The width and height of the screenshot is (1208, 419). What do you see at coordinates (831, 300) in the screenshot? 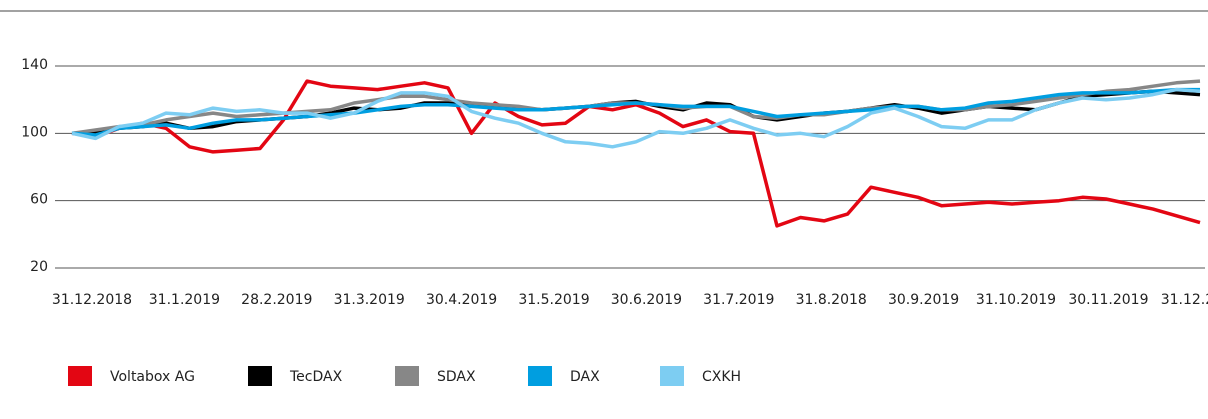
I see `x-tick-label: 31.8.2018` at bounding box center [831, 300].